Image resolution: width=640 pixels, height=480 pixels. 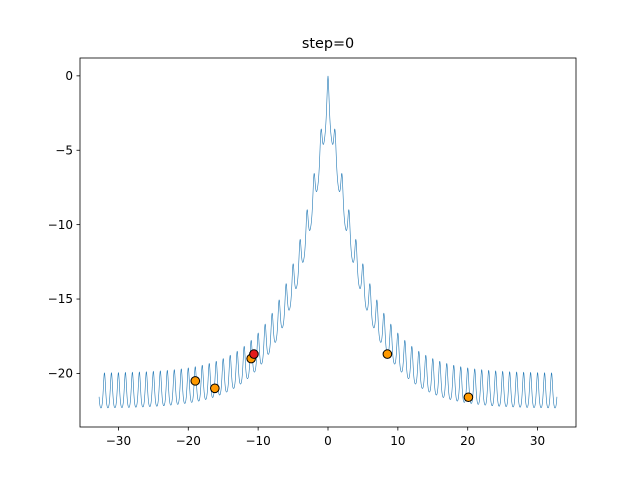 I want to click on y-axis: 0 −5 −10 −15 −20, so click(x=64, y=225).